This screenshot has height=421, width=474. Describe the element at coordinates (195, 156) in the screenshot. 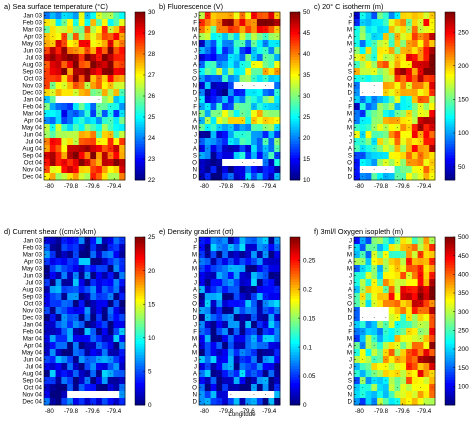

I see `y-tick-label: S` at that location.